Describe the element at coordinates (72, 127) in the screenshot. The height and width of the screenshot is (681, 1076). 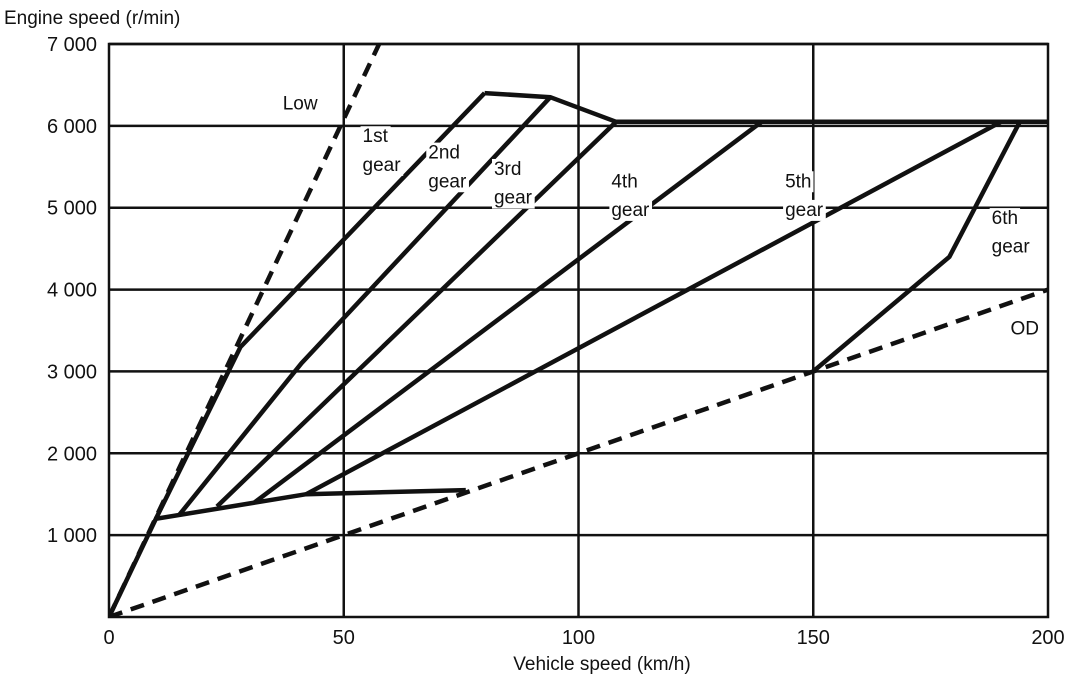
I see `y-tick-label: 6 000` at that location.